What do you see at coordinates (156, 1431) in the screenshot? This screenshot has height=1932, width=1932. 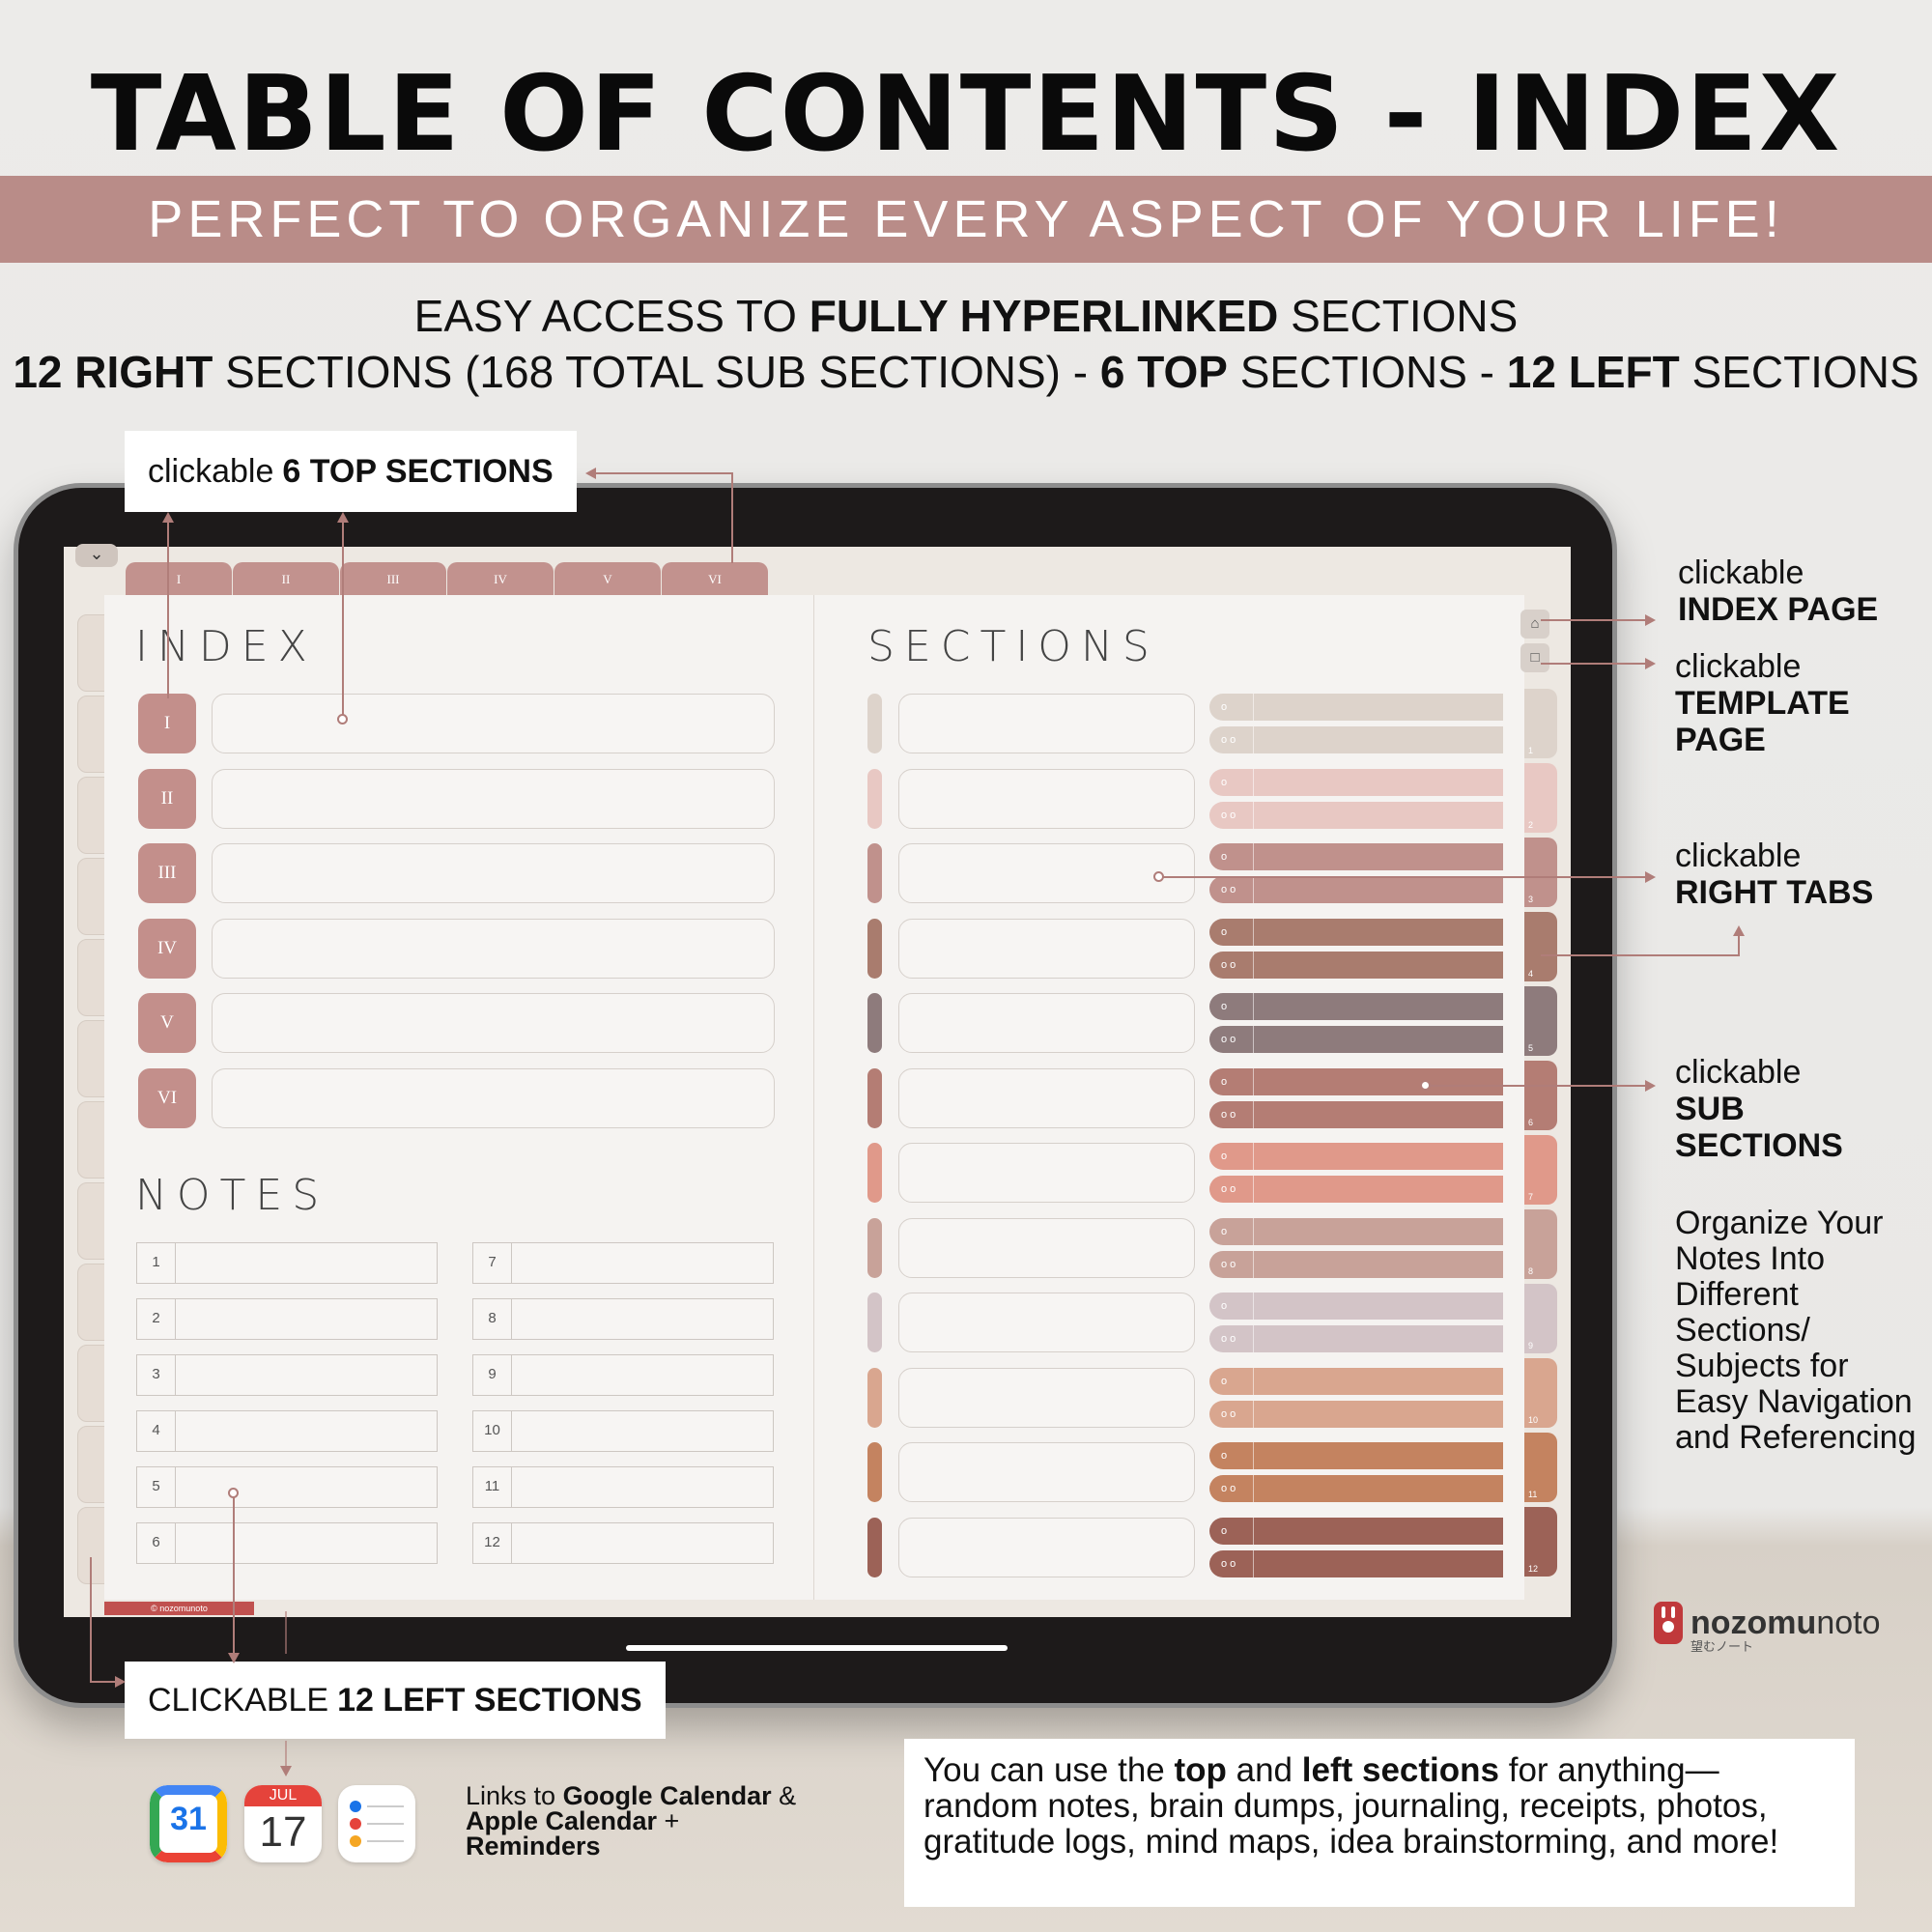 I see `note-number: 4` at bounding box center [156, 1431].